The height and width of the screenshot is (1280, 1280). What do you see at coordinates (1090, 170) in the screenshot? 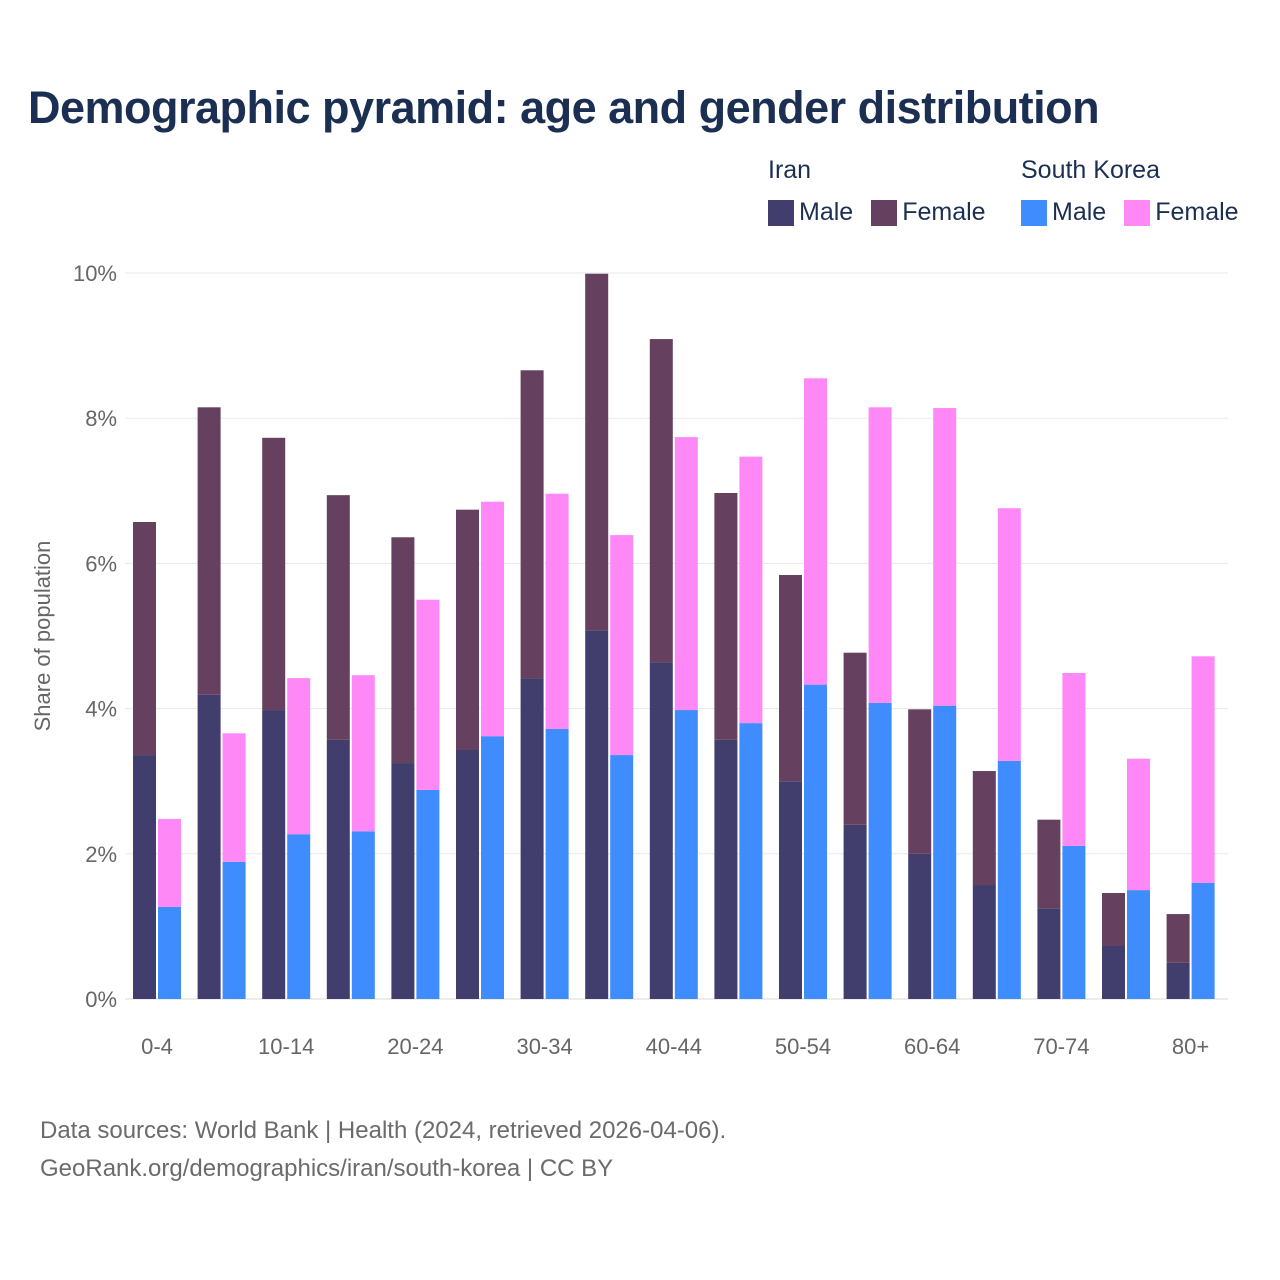
I see `legend-group-south-korea: South Korea` at bounding box center [1090, 170].